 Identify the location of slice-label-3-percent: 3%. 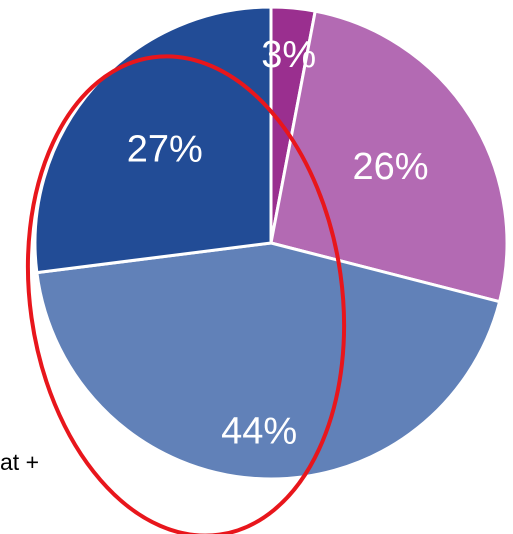
(288, 55).